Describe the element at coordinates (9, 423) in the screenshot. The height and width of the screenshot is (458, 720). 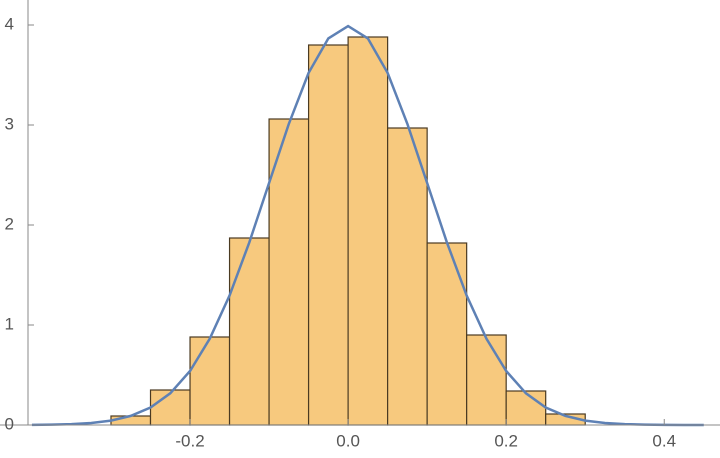
I see `y-tick-label: 0` at that location.